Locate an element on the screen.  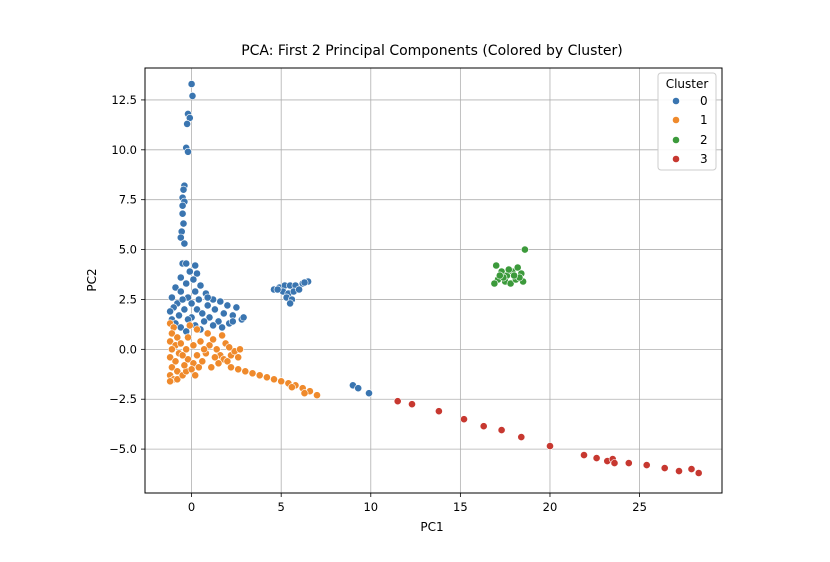
legend-title: Cluster is located at coordinates (687, 84).